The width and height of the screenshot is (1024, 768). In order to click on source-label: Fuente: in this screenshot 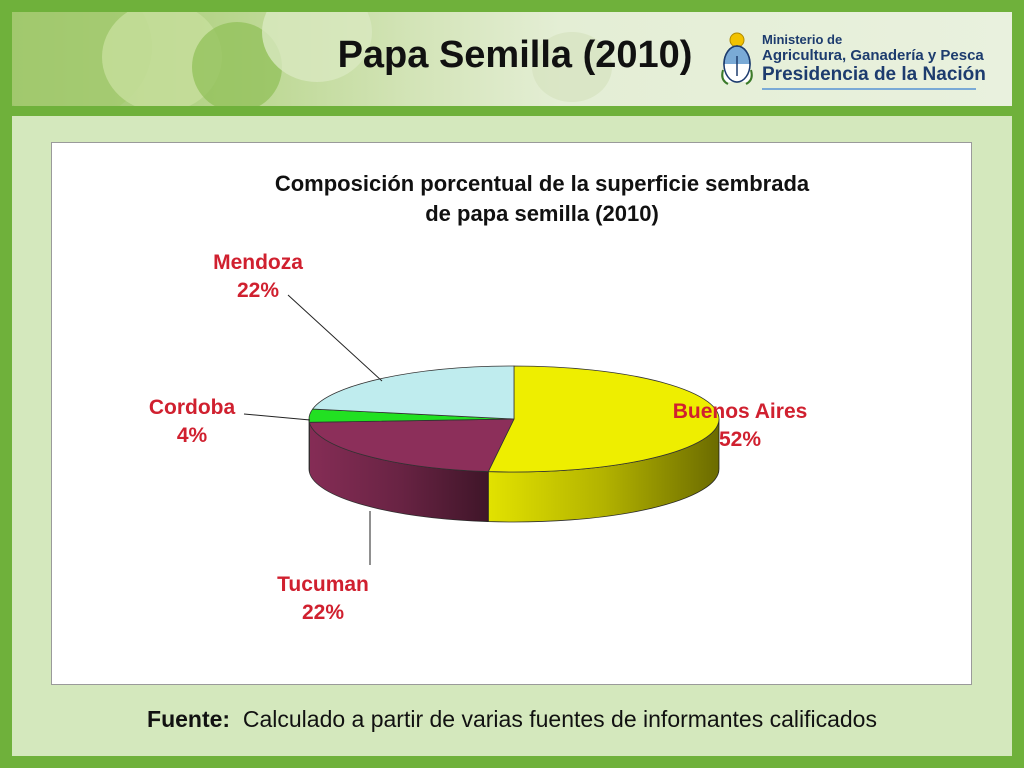, I will do `click(189, 719)`.